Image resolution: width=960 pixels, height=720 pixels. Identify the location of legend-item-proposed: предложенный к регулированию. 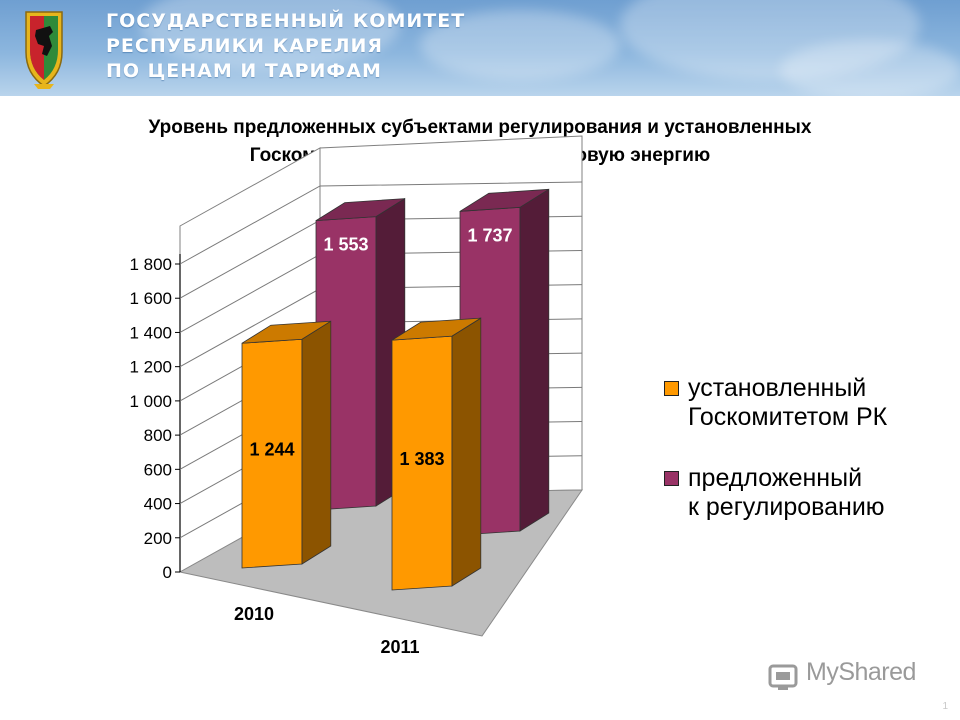
(775, 493).